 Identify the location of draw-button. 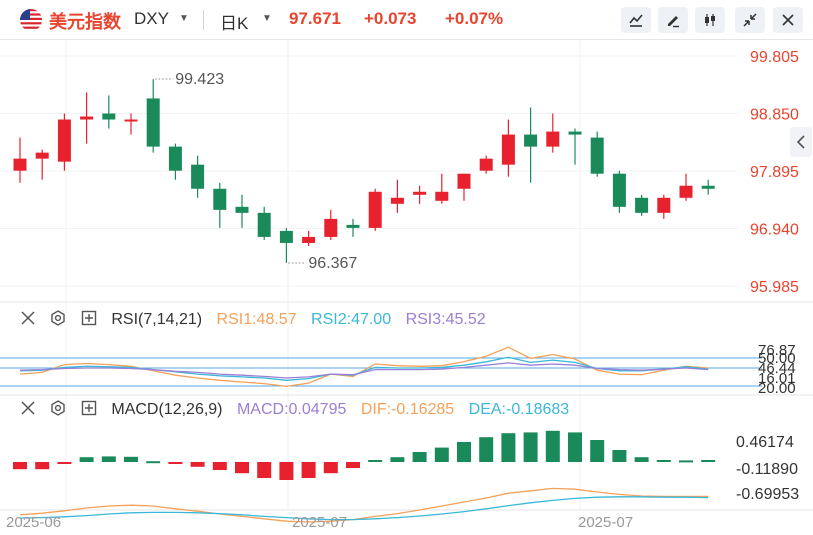
(673, 20).